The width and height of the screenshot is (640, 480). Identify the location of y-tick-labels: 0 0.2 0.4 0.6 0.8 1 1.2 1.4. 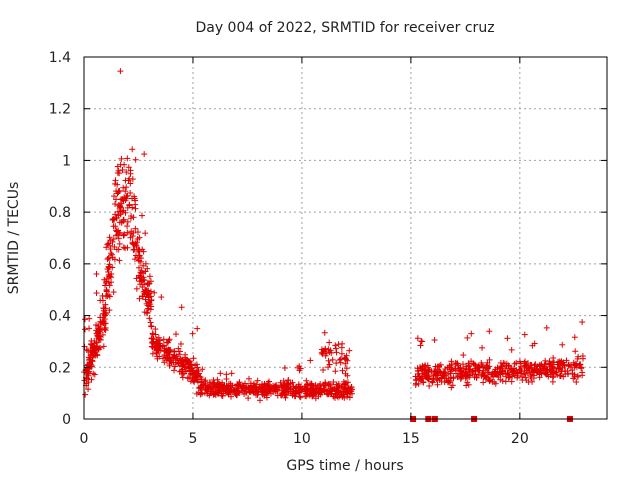
(60, 239).